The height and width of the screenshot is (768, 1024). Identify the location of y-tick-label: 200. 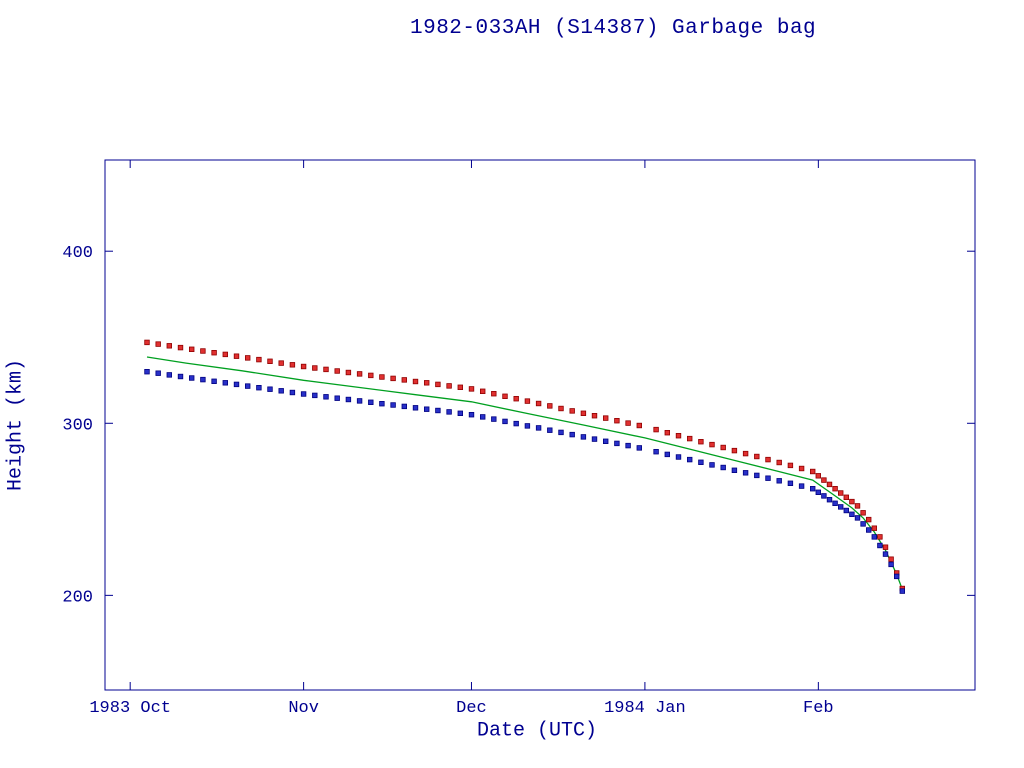
(77, 597).